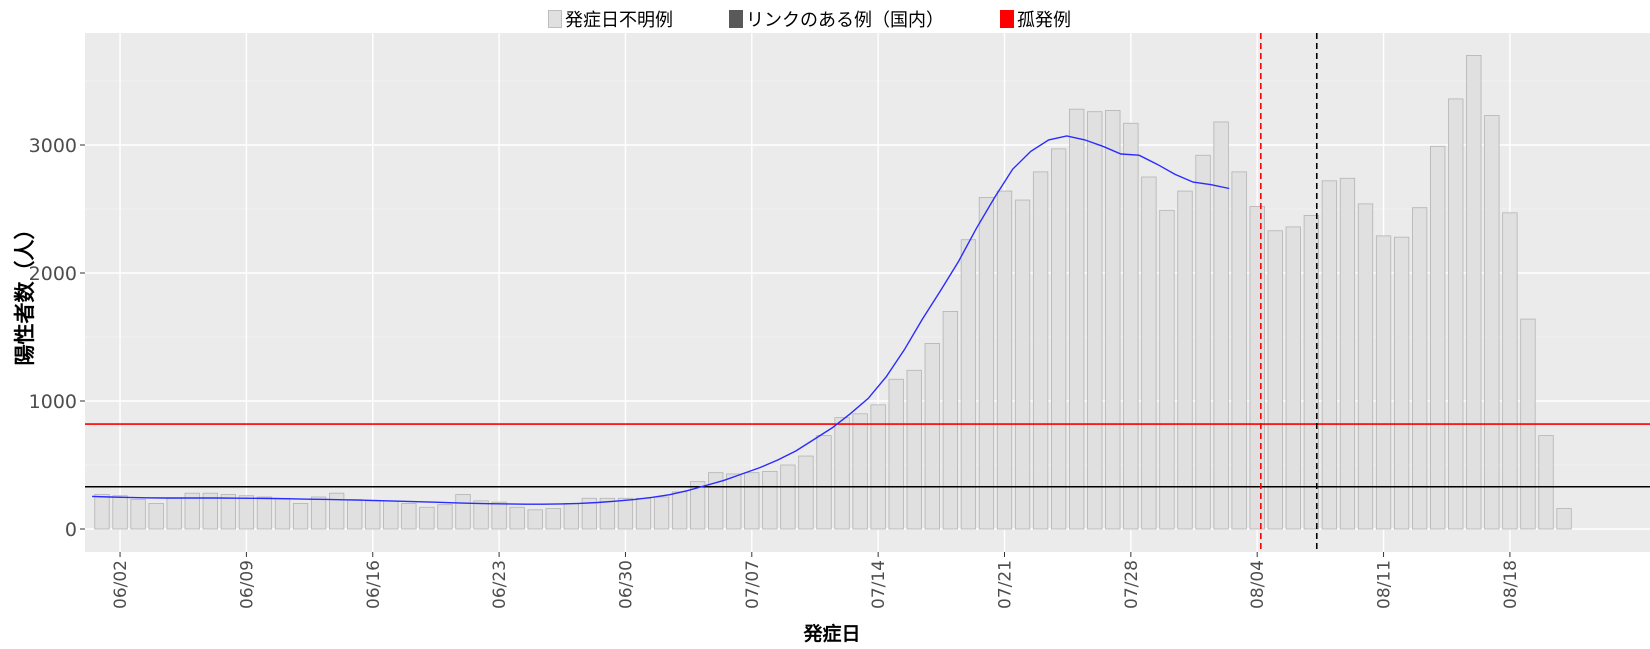 Image resolution: width=1650 pixels, height=649 pixels. I want to click on y-tick-label: 1000, so click(53, 402).